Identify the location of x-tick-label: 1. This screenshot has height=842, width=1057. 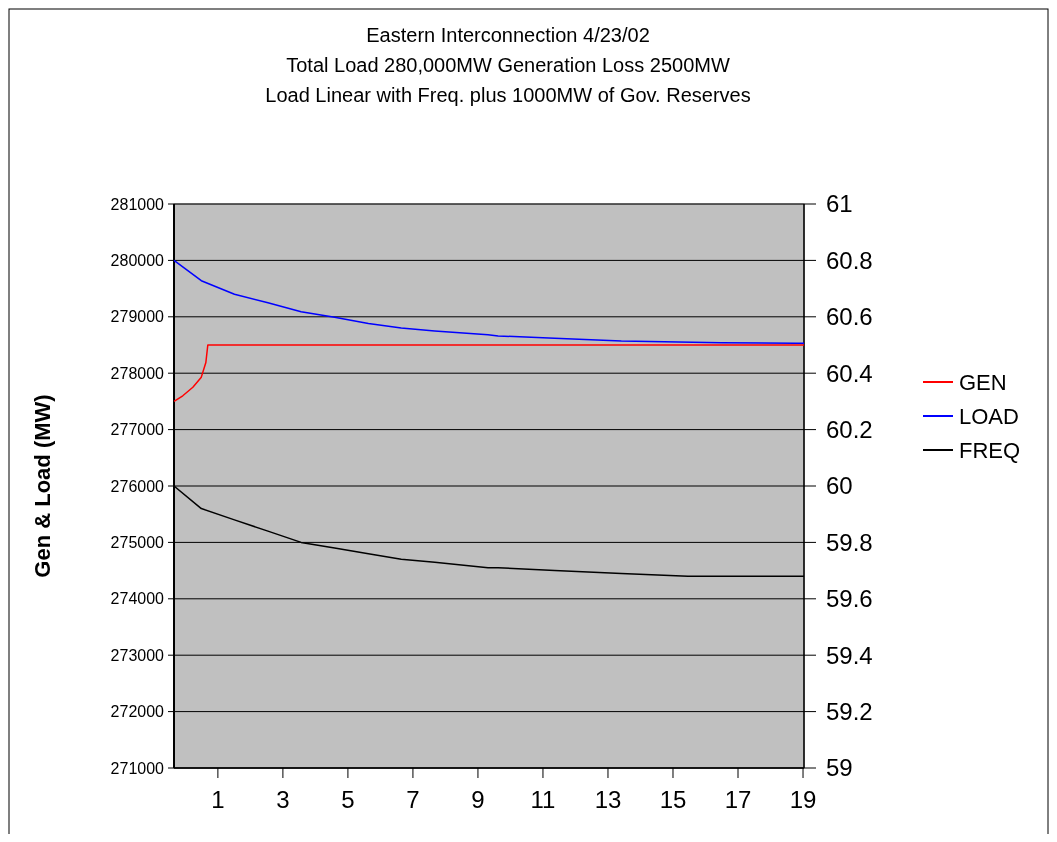
(218, 799).